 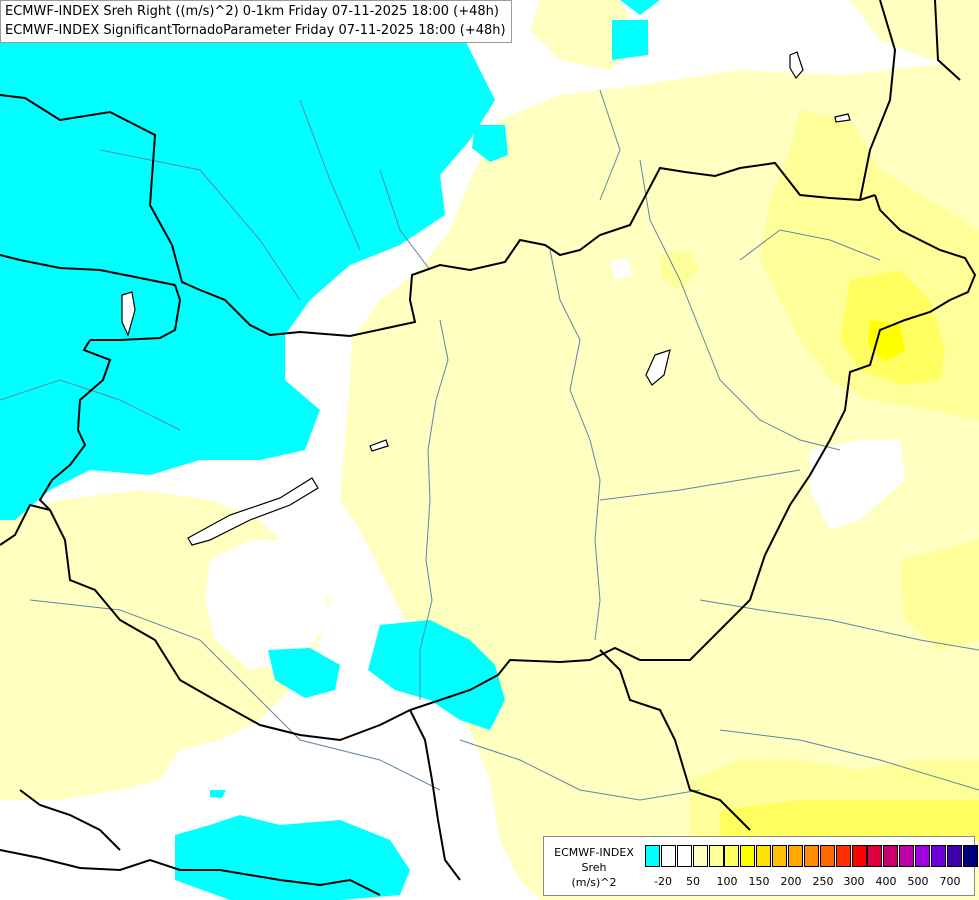 What do you see at coordinates (693, 881) in the screenshot?
I see `legend-tick: 50` at bounding box center [693, 881].